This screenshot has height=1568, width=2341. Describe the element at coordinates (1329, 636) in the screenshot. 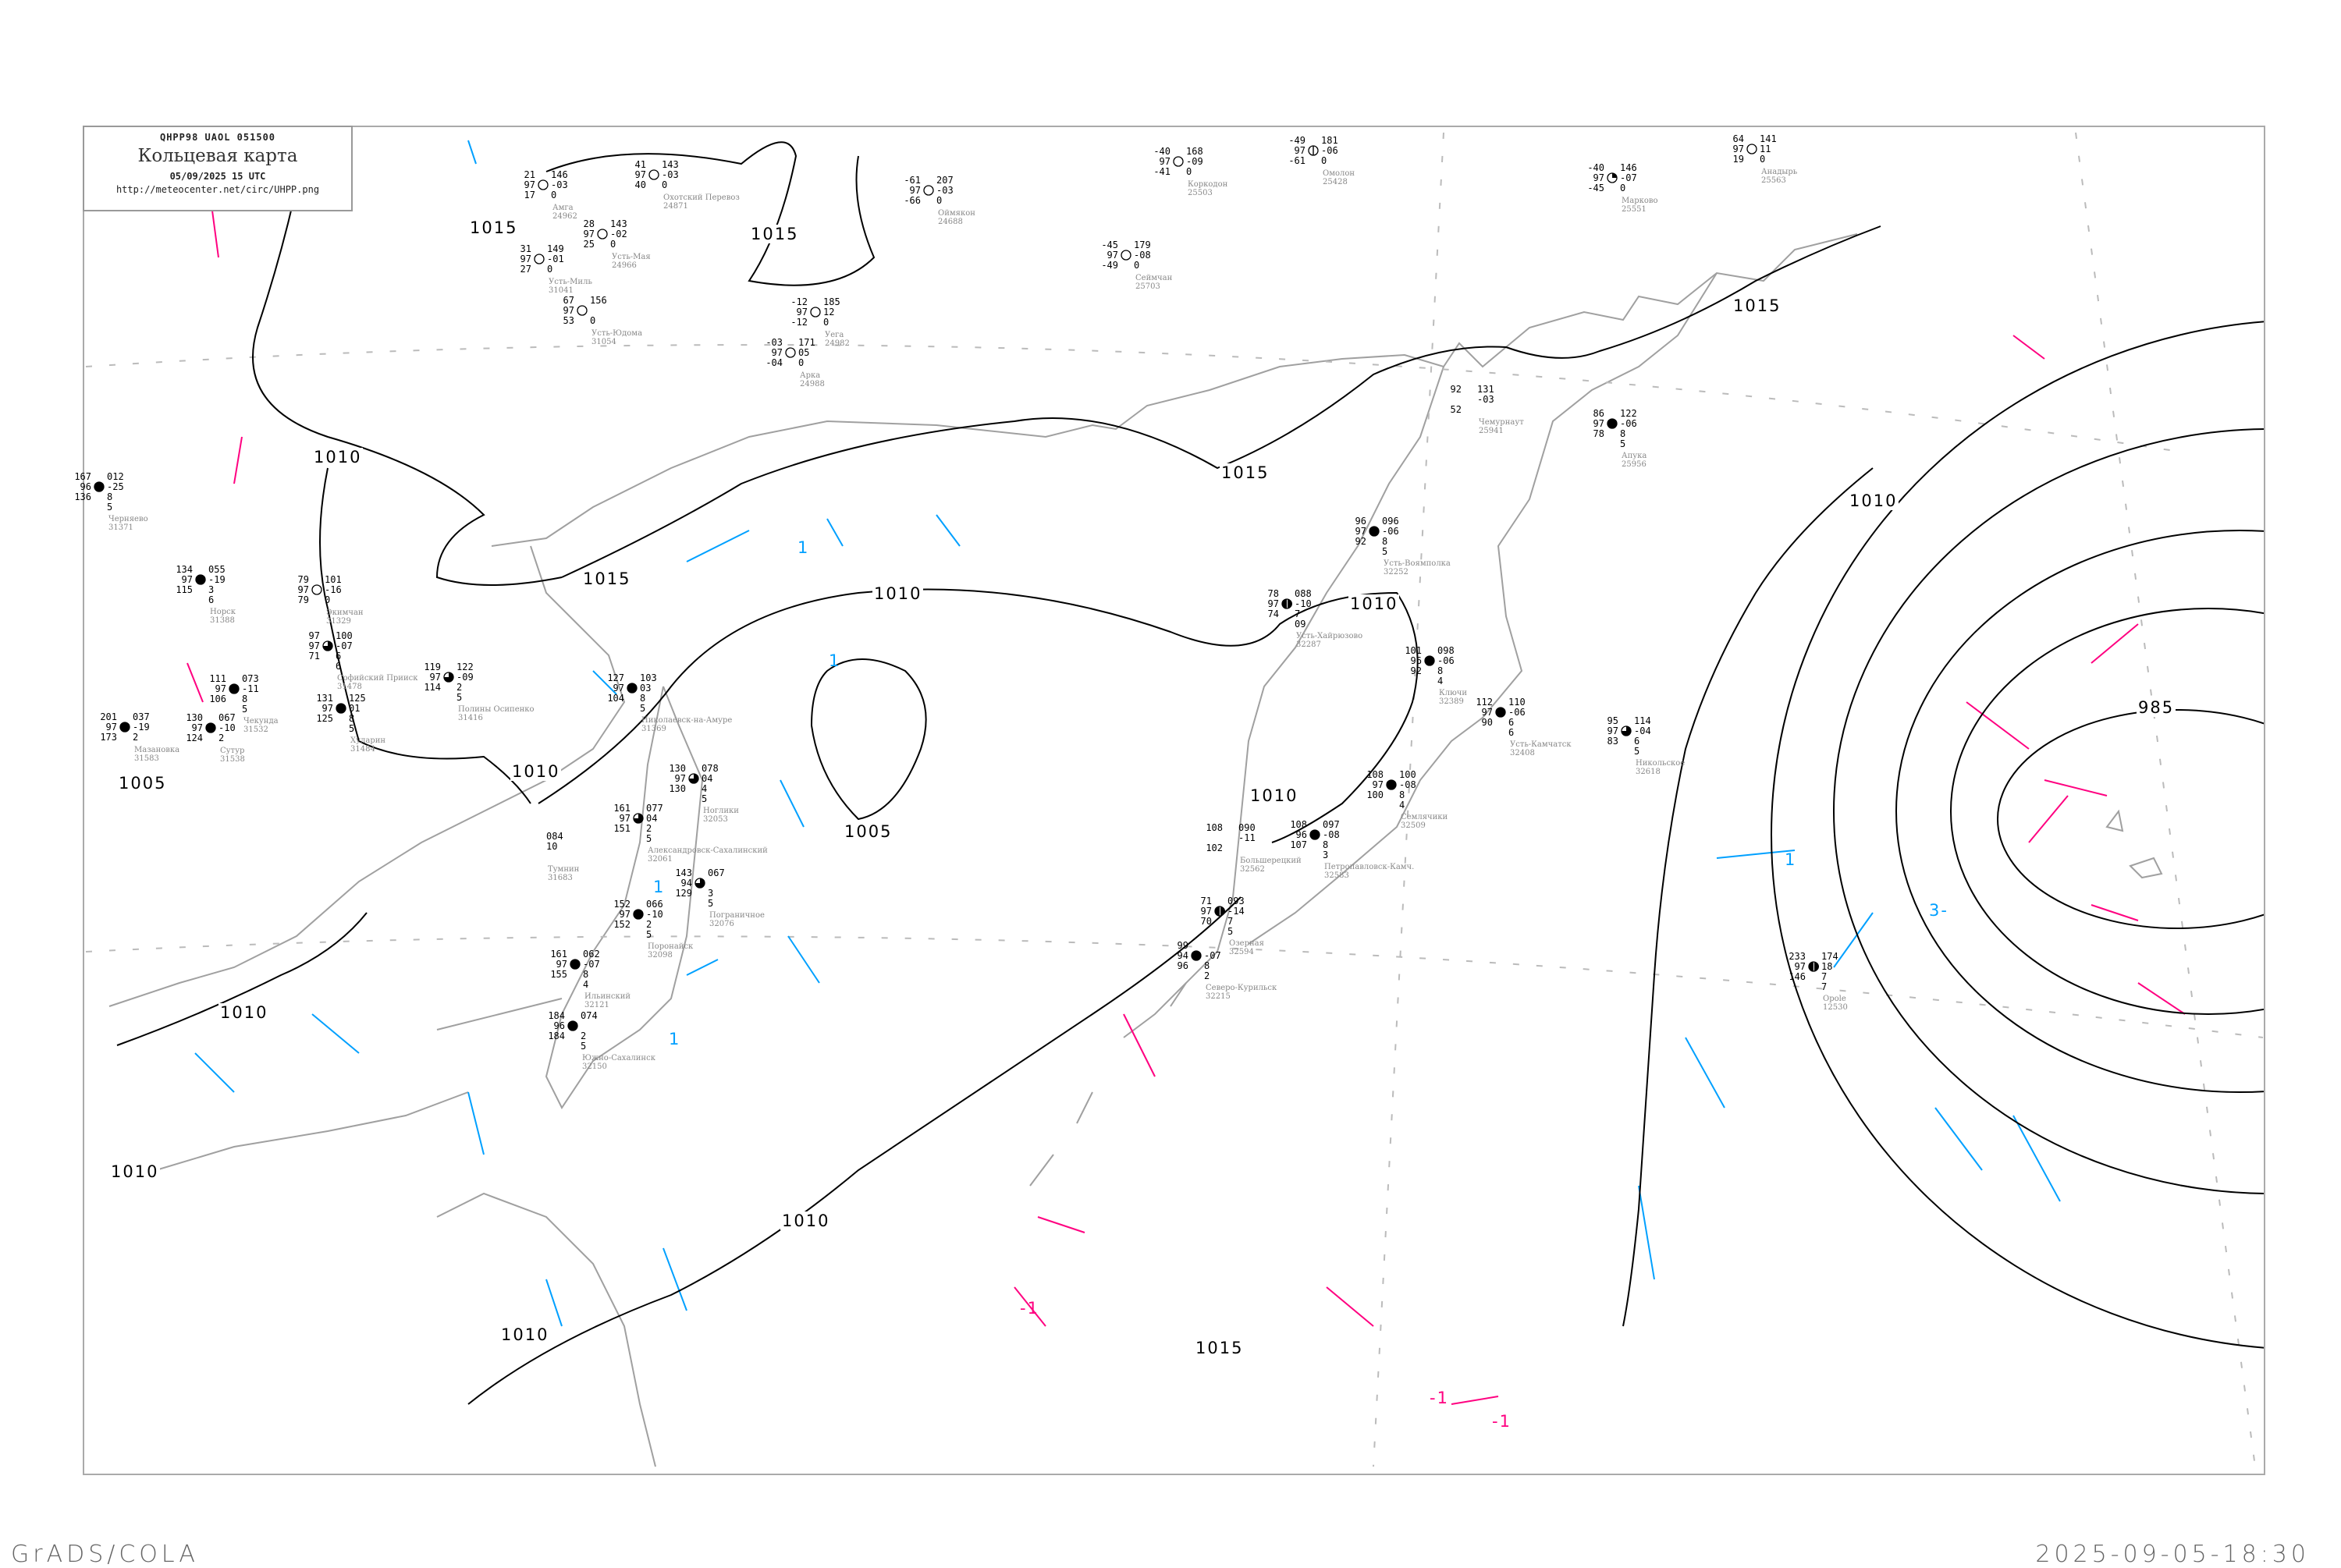

I see `station-name-text: Усть-Хайрюзово` at that location.